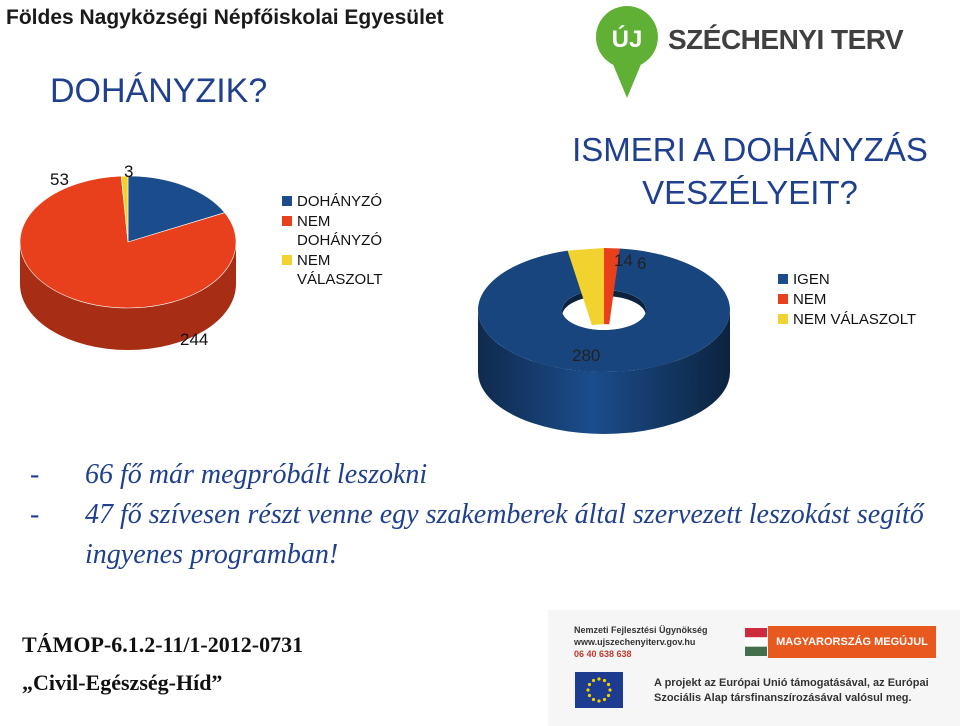 The height and width of the screenshot is (726, 960). What do you see at coordinates (641, 630) in the screenshot?
I see `agency-name: Nemzeti Fejlesztési Ügynökség` at bounding box center [641, 630].